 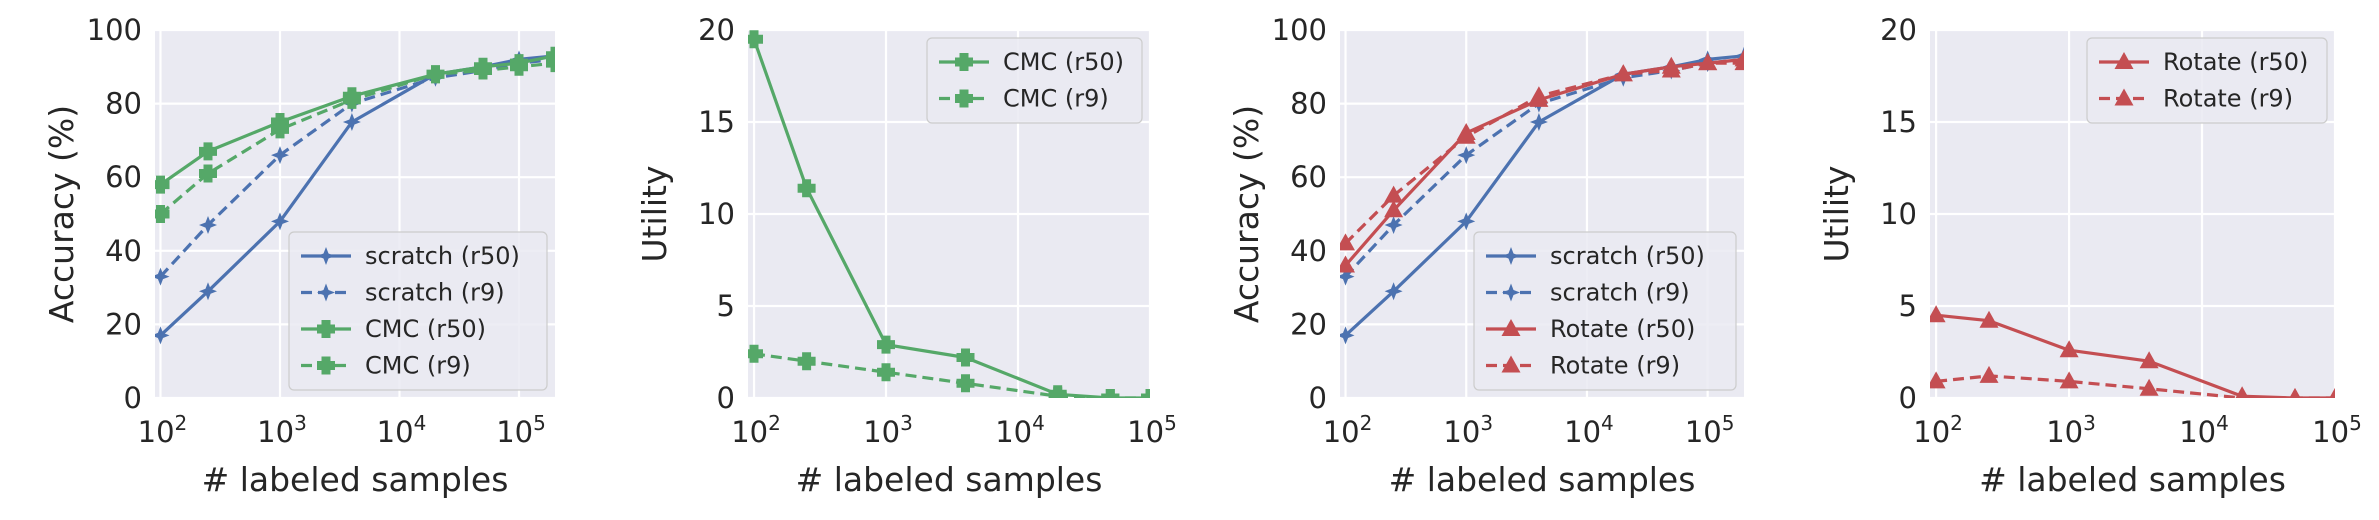 What do you see at coordinates (1620, 293) in the screenshot?
I see `legend-label: scratch (r9)` at bounding box center [1620, 293].